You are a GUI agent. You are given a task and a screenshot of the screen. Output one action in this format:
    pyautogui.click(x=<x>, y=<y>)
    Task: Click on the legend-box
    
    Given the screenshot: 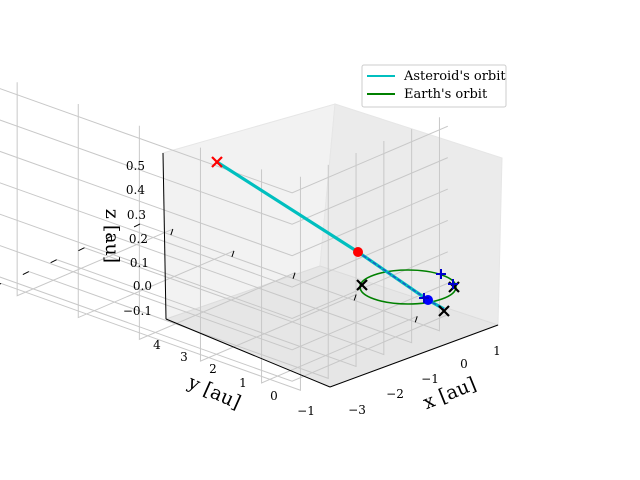 What is the action you would take?
    pyautogui.click(x=434, y=86)
    